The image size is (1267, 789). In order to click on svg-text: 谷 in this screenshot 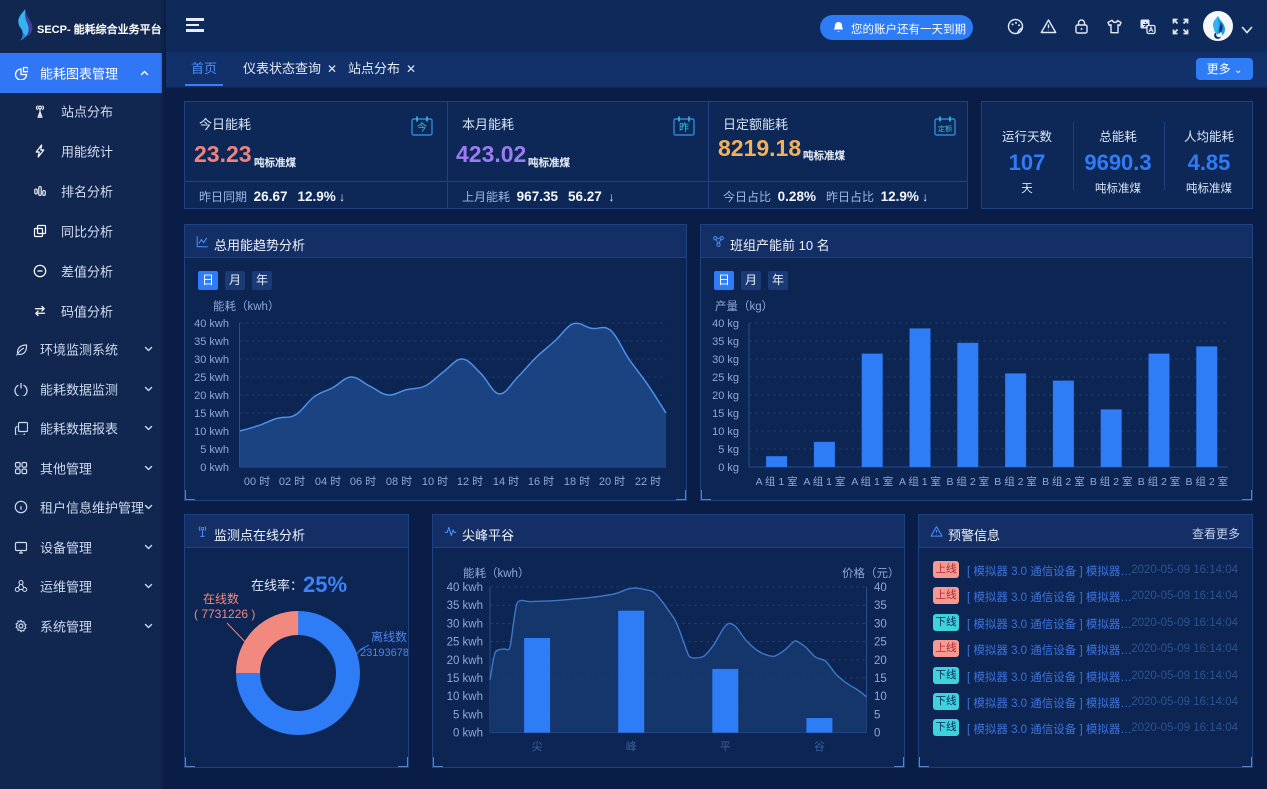, I will do `click(819, 746)`.